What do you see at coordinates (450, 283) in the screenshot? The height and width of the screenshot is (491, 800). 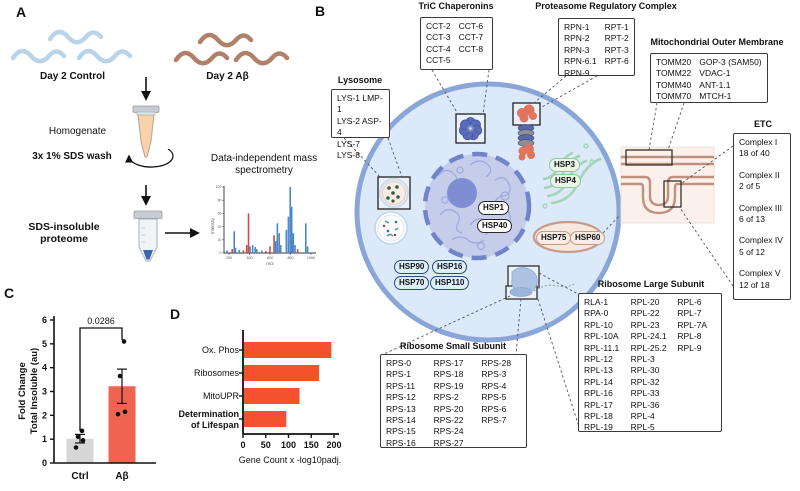 I see `hsp110-pill: HSP110` at bounding box center [450, 283].